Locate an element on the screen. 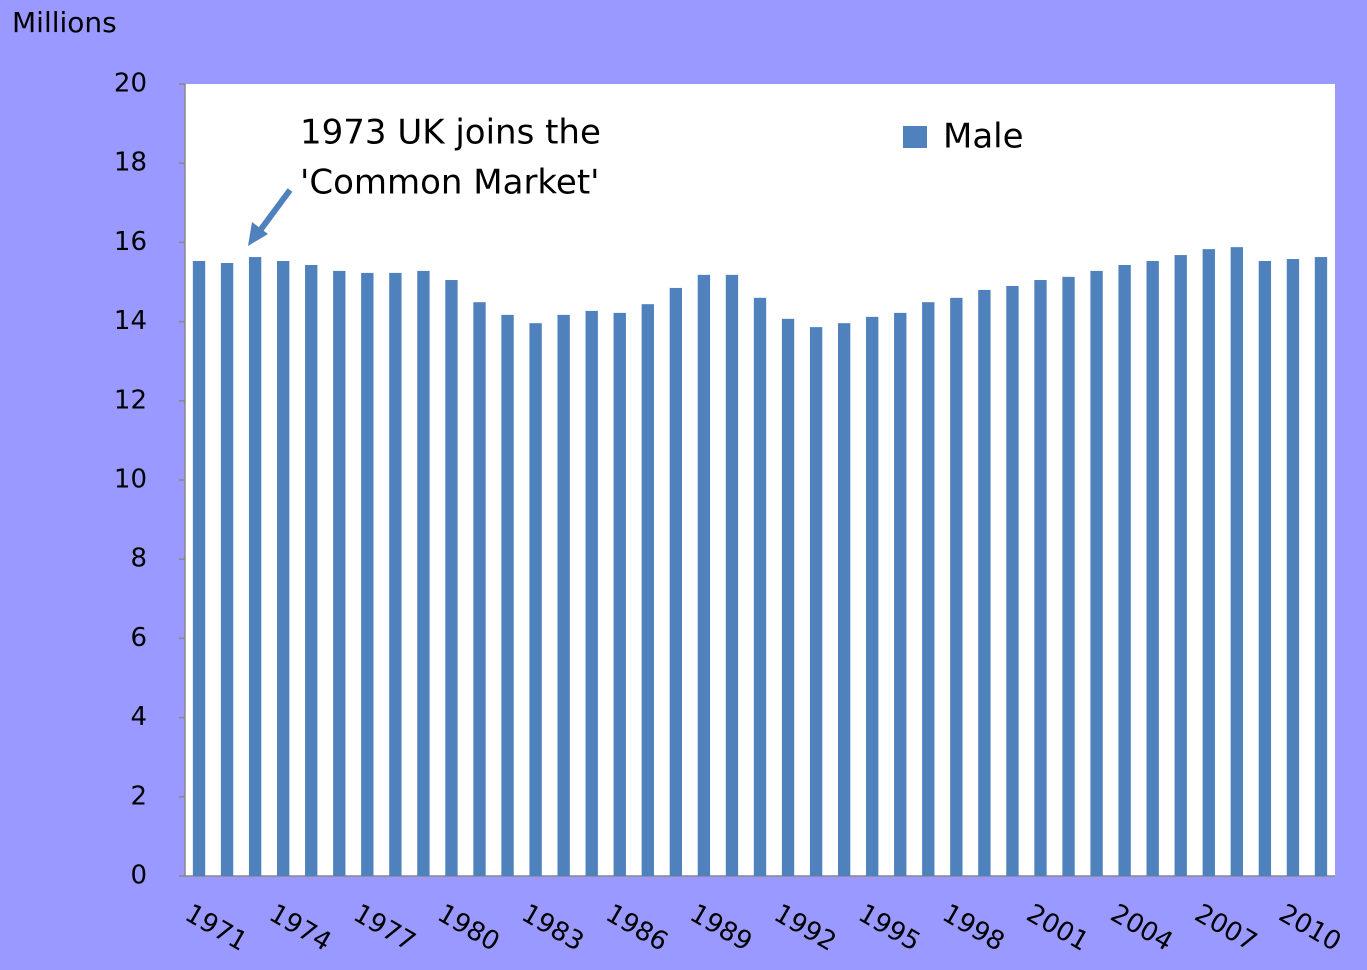 This screenshot has height=970, width=1367. y-tick-label: 8 is located at coordinates (138, 559).